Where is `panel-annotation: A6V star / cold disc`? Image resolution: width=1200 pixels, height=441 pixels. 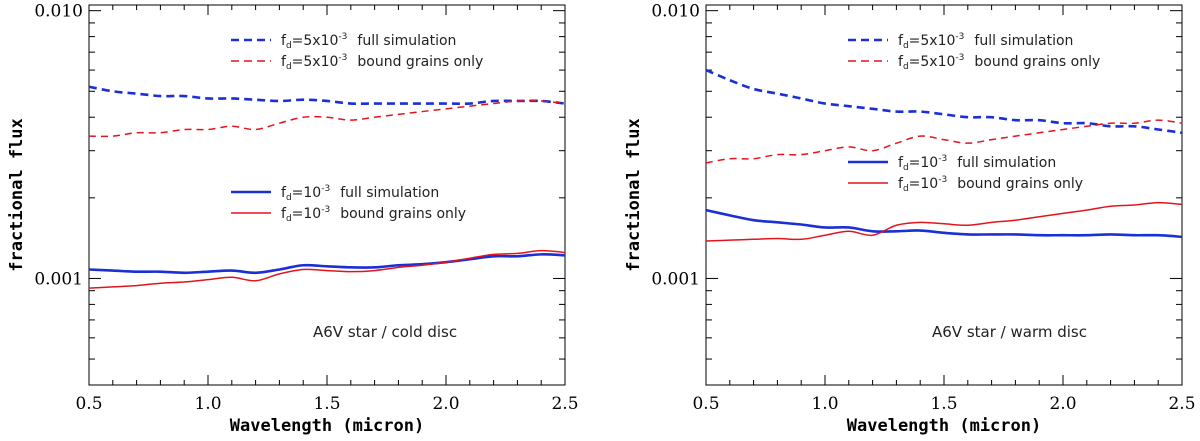 panel-annotation: A6V star / cold disc is located at coordinates (385, 332).